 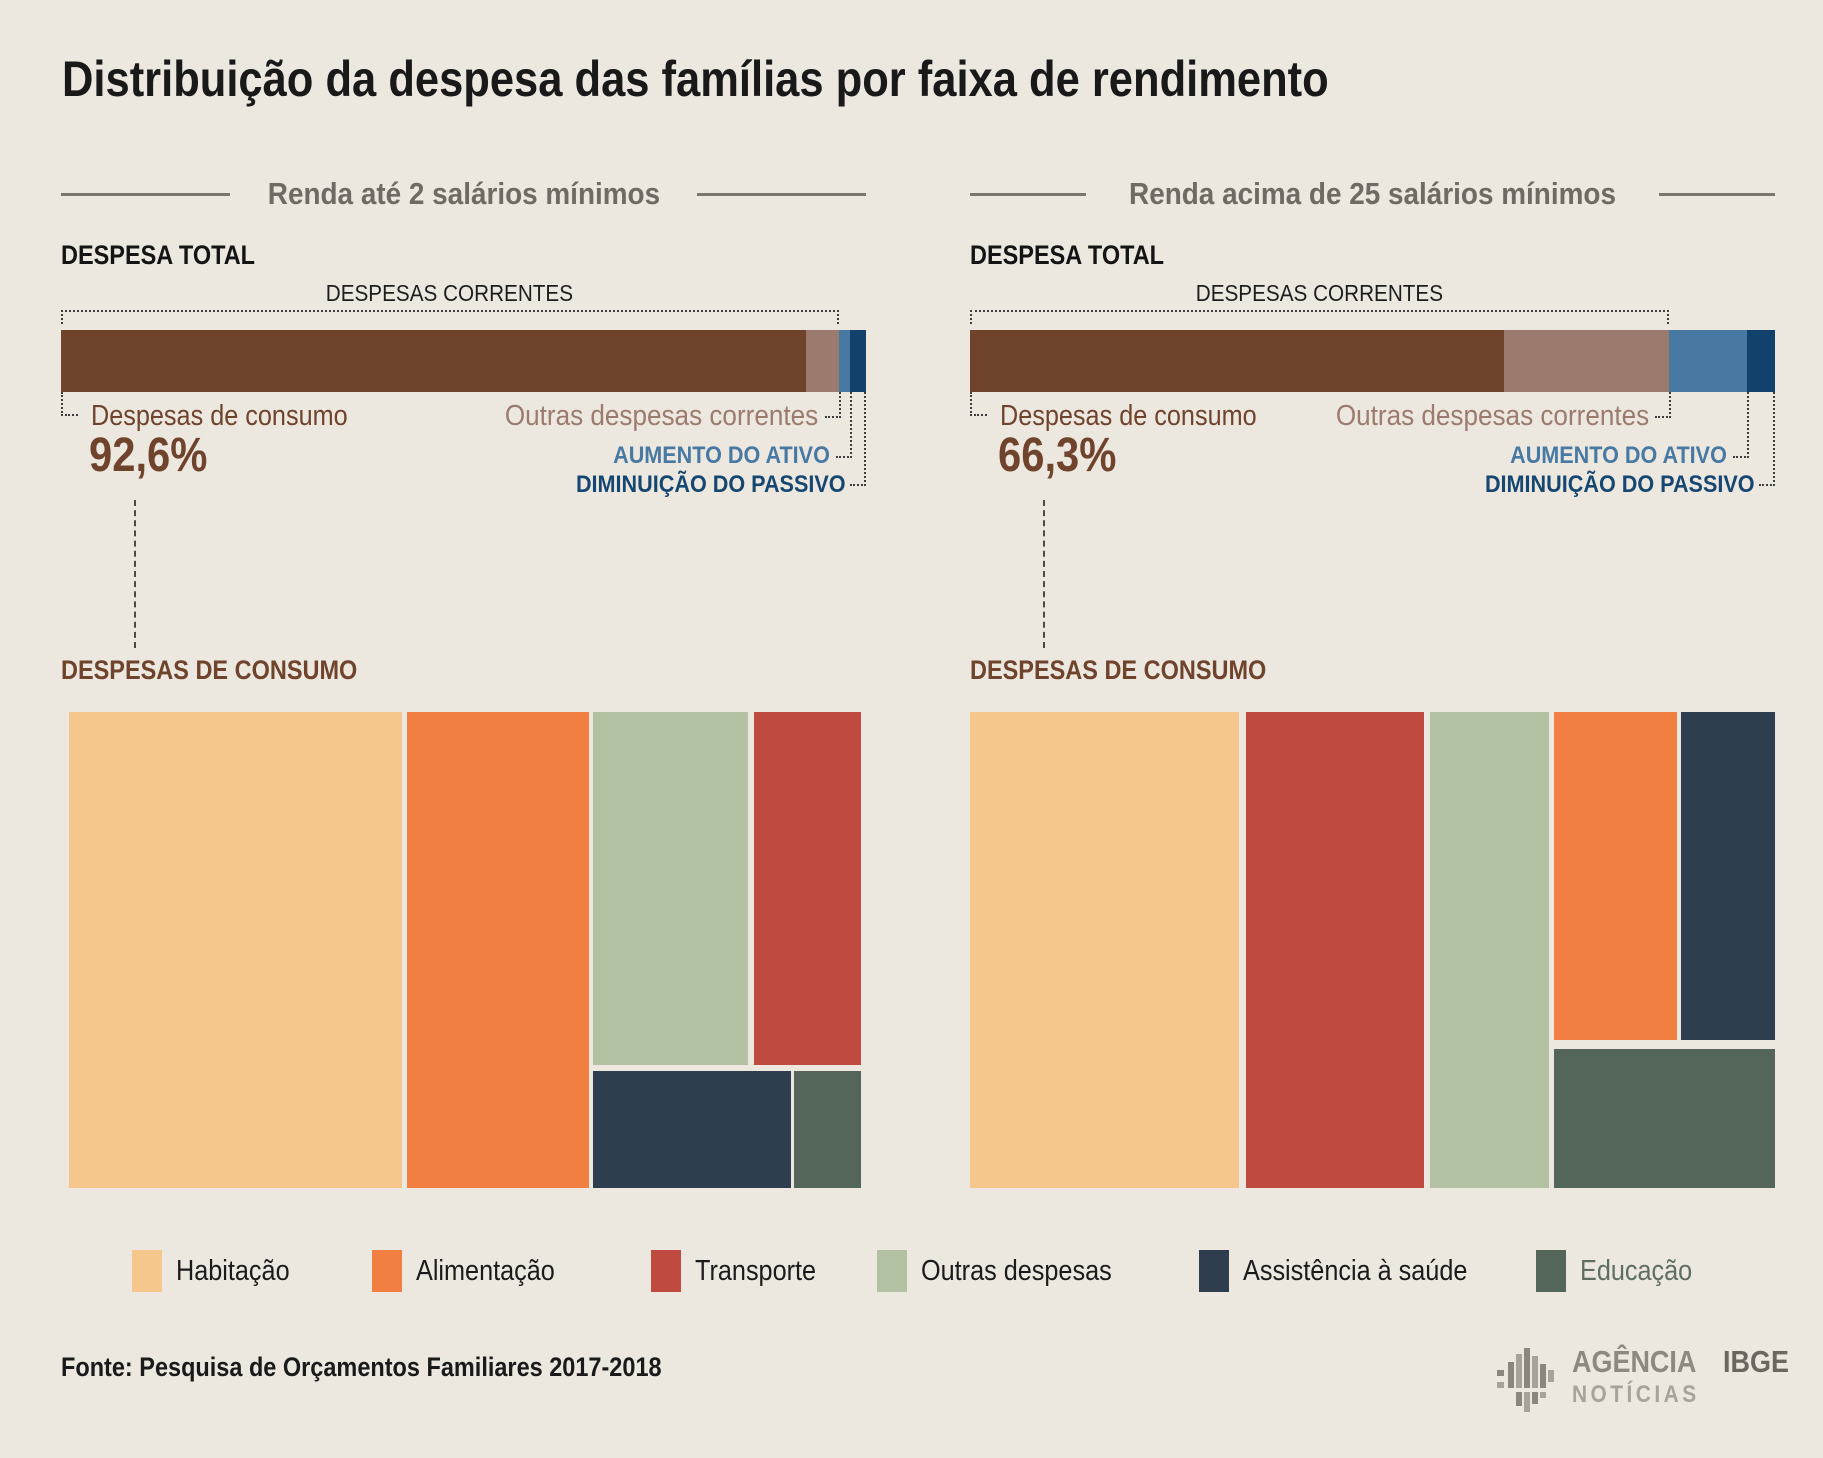 What do you see at coordinates (1636, 1394) in the screenshot?
I see `logo-noticias-text: NOTÍCIAS` at bounding box center [1636, 1394].